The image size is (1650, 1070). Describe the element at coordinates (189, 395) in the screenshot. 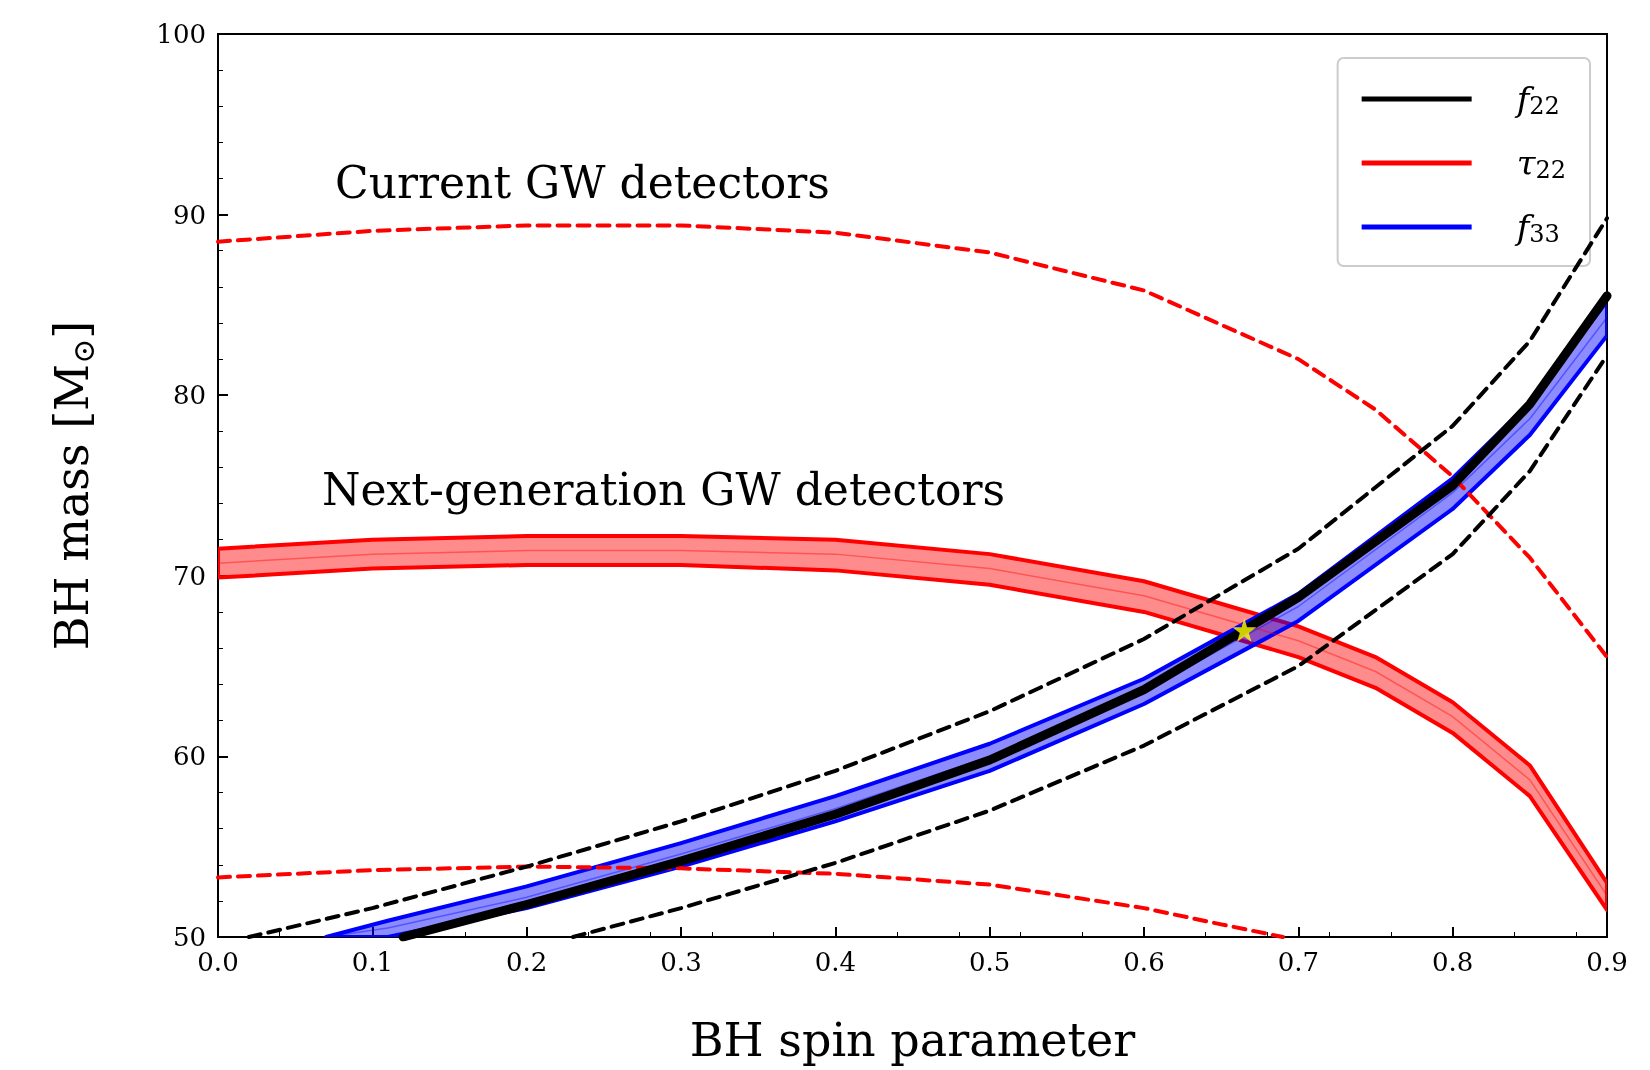

I see `y-tick-label: 80` at that location.